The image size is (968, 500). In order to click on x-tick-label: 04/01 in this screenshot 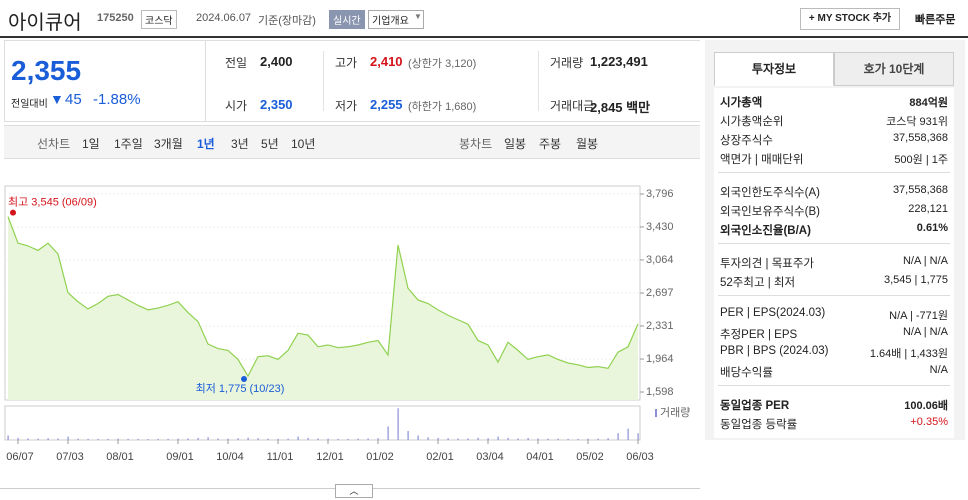, I will do `click(540, 457)`.